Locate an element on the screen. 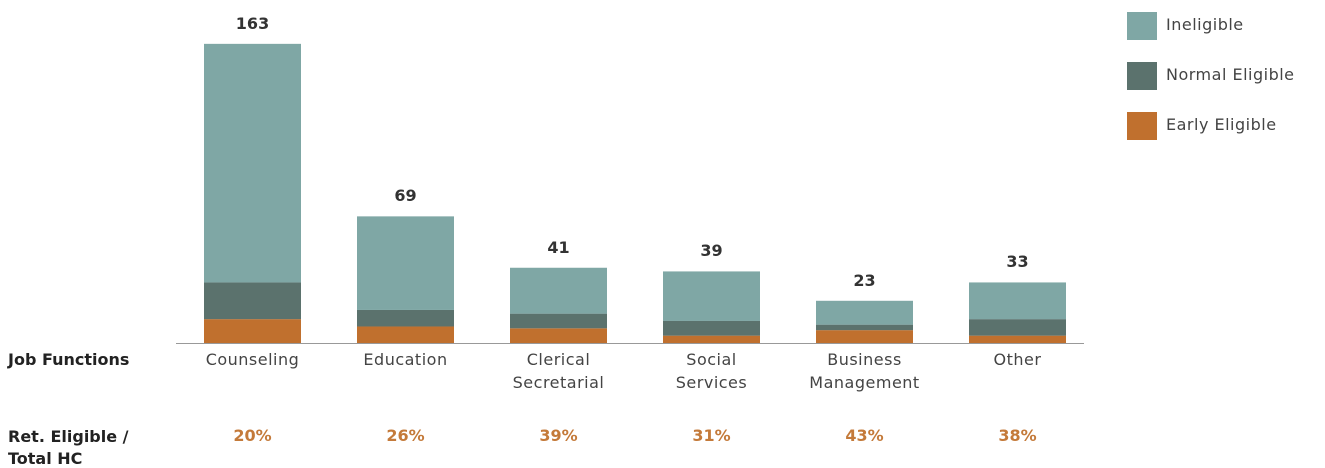 Image resolution: width=1325 pixels, height=468 pixels. x-tick-label: Clerical Secretarial is located at coordinates (558, 371).